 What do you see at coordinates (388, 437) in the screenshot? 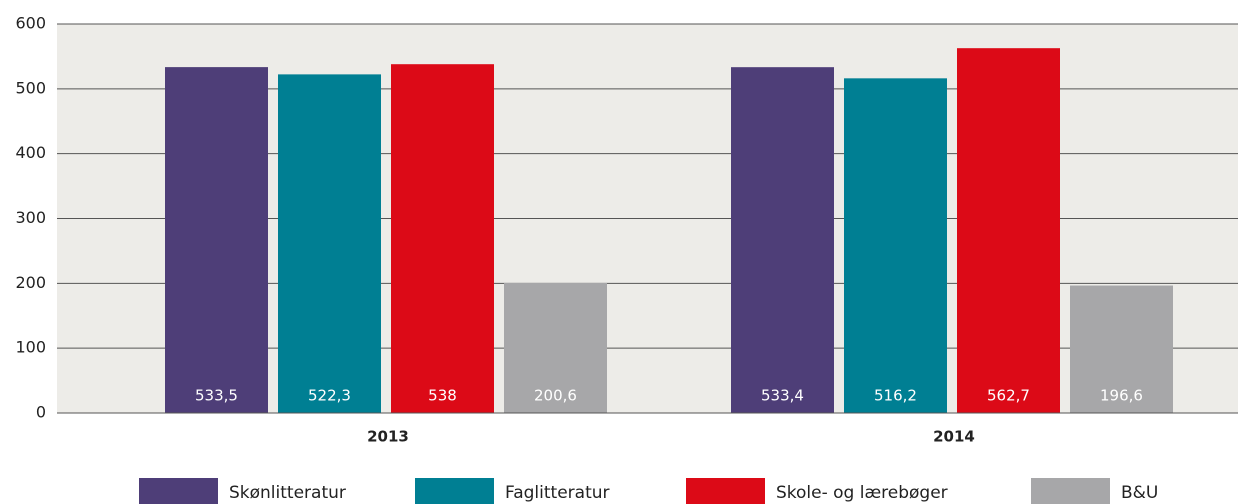
I see `x-tick-label: 2013` at bounding box center [388, 437].